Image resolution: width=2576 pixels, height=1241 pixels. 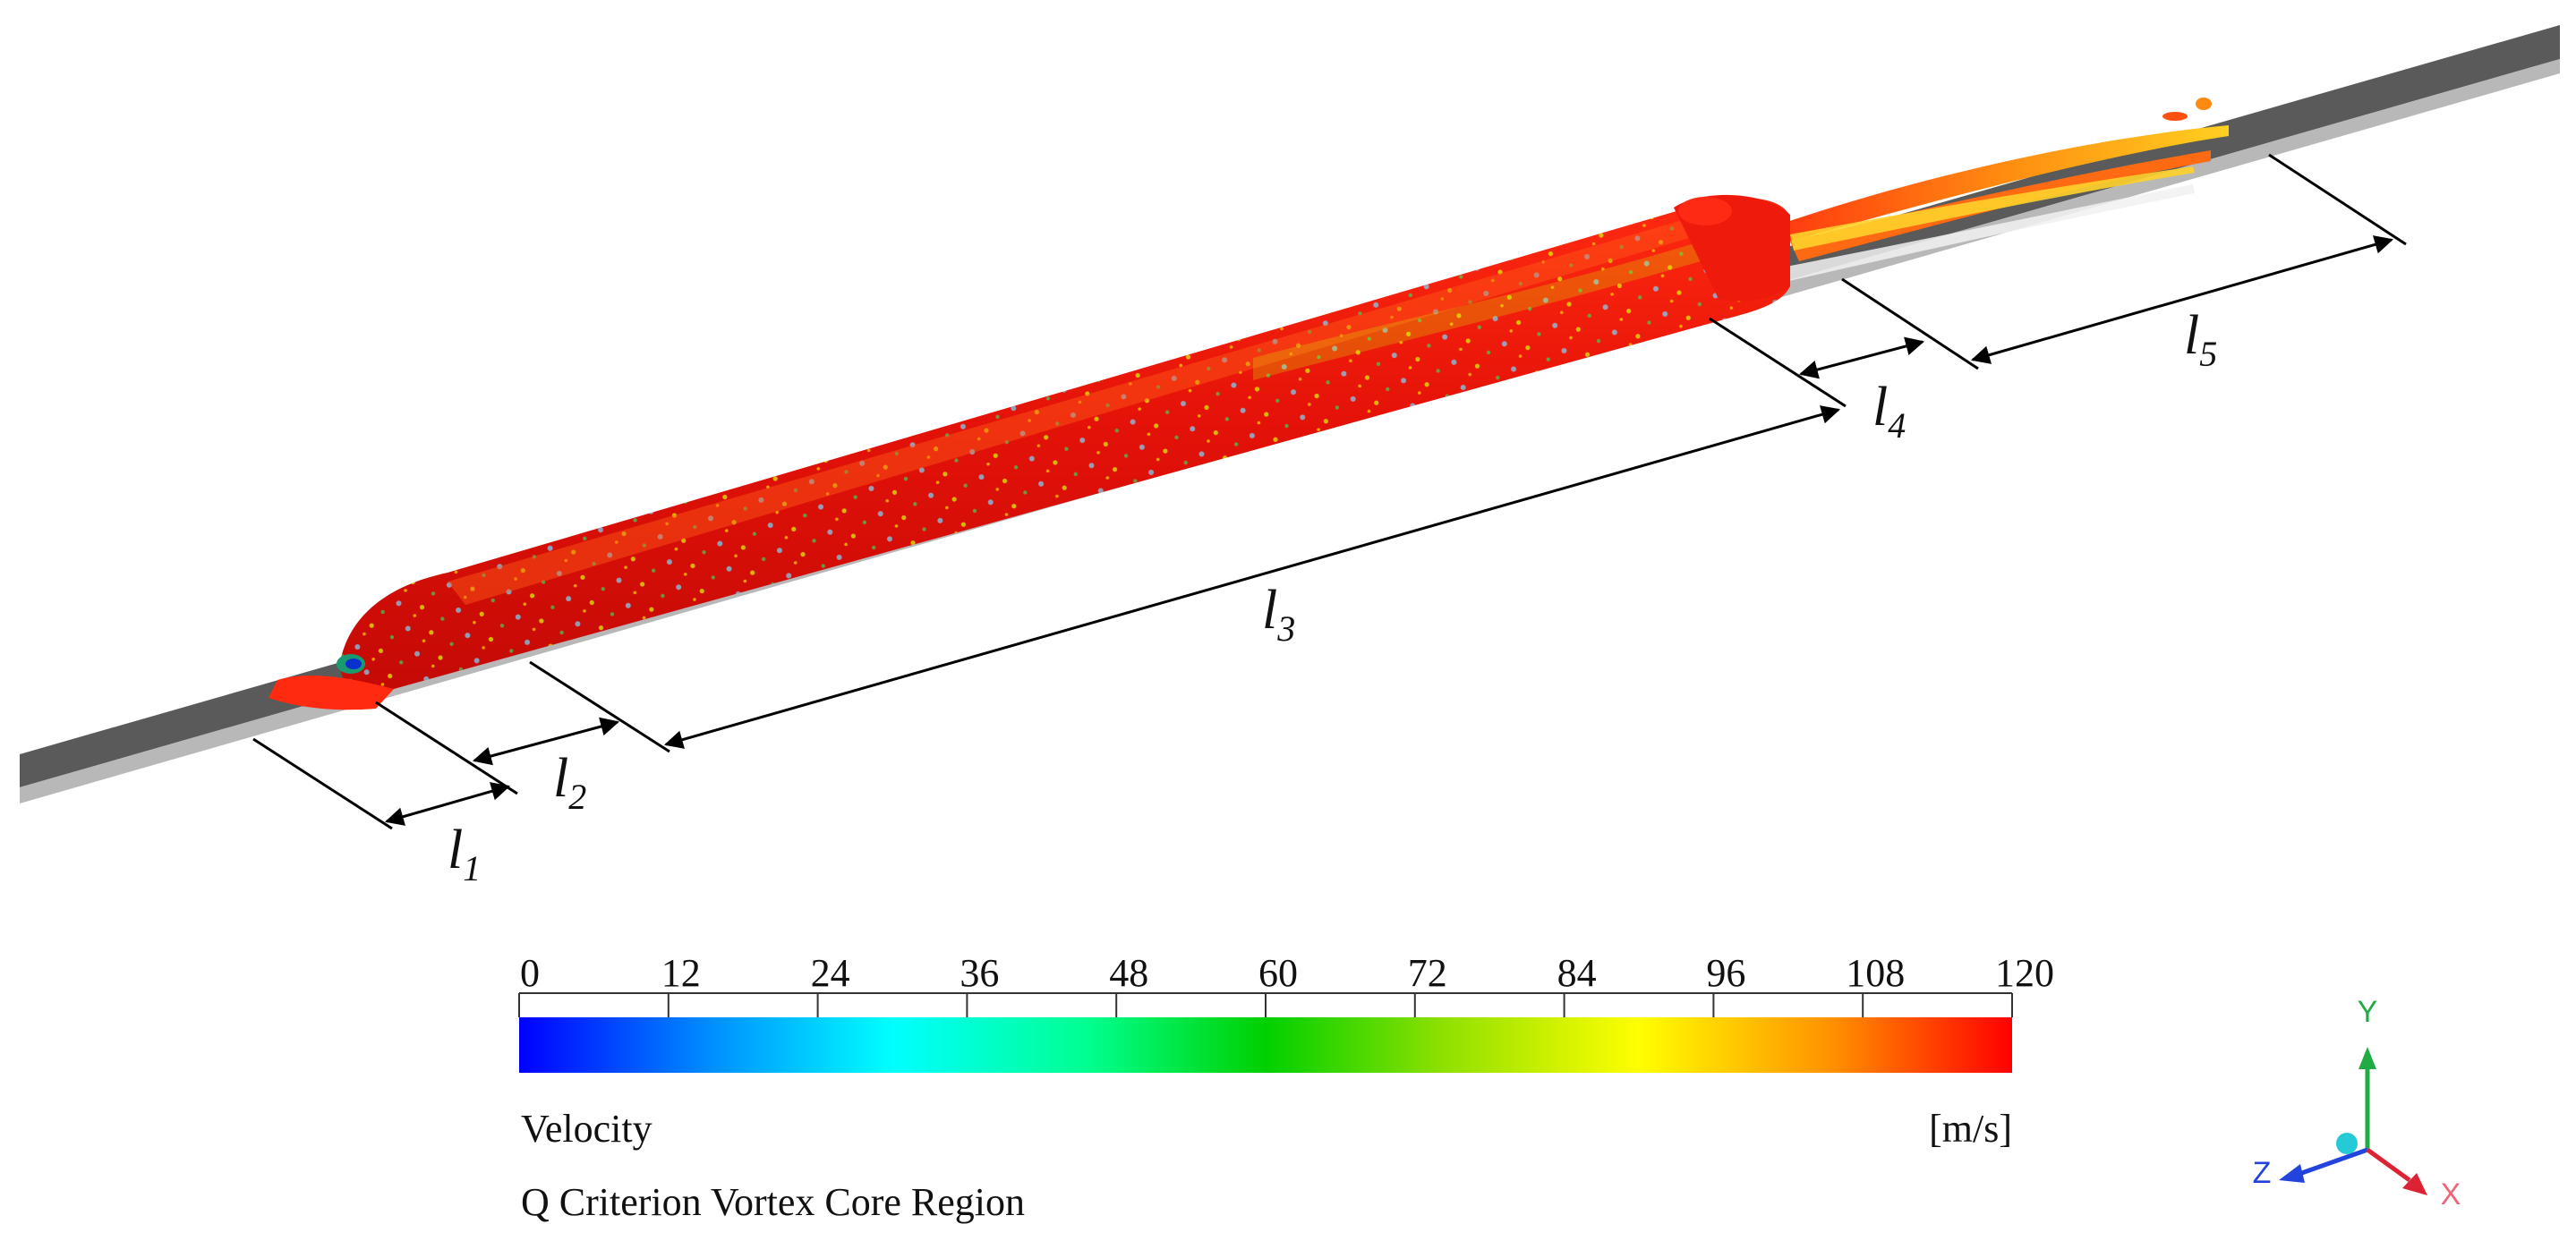 What do you see at coordinates (587, 1129) in the screenshot?
I see `colorbar-variable: Velocity` at bounding box center [587, 1129].